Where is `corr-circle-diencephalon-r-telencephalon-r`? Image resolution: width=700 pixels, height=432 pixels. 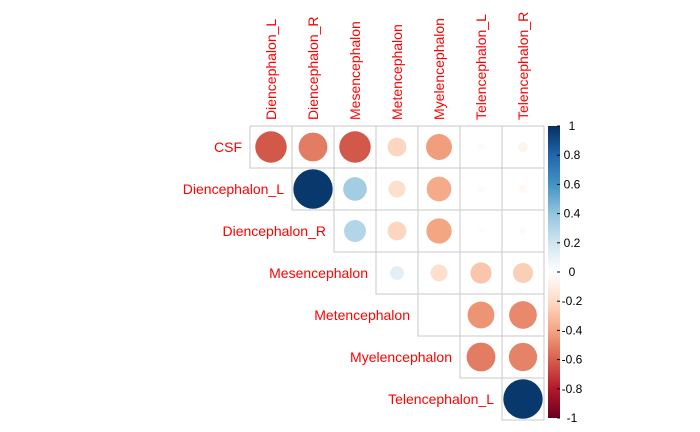
corr-circle-diencephalon-r-telencephalon-r is located at coordinates (523, 231).